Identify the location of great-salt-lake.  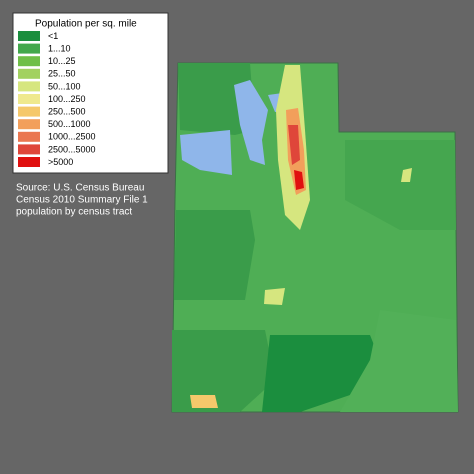
(251, 122).